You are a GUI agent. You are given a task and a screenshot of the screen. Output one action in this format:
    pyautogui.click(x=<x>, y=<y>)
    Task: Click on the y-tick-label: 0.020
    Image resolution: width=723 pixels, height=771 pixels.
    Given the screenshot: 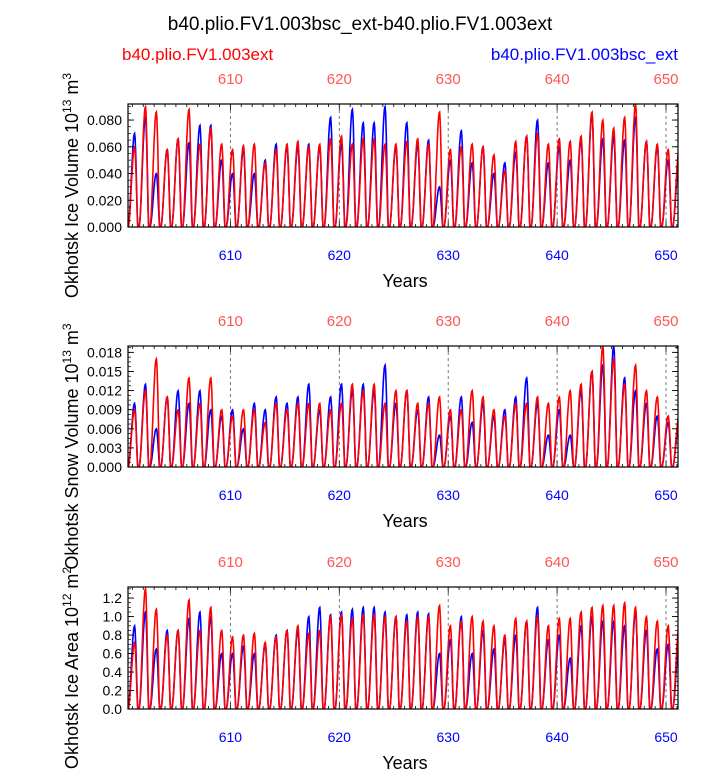 What is the action you would take?
    pyautogui.click(x=104, y=200)
    